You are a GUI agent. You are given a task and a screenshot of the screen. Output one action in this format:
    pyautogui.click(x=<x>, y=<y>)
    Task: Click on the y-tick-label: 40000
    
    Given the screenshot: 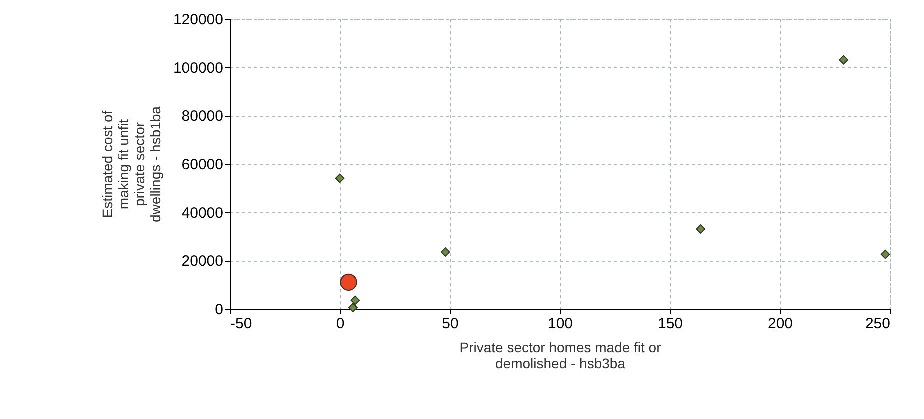 What is the action you would take?
    pyautogui.click(x=203, y=213)
    